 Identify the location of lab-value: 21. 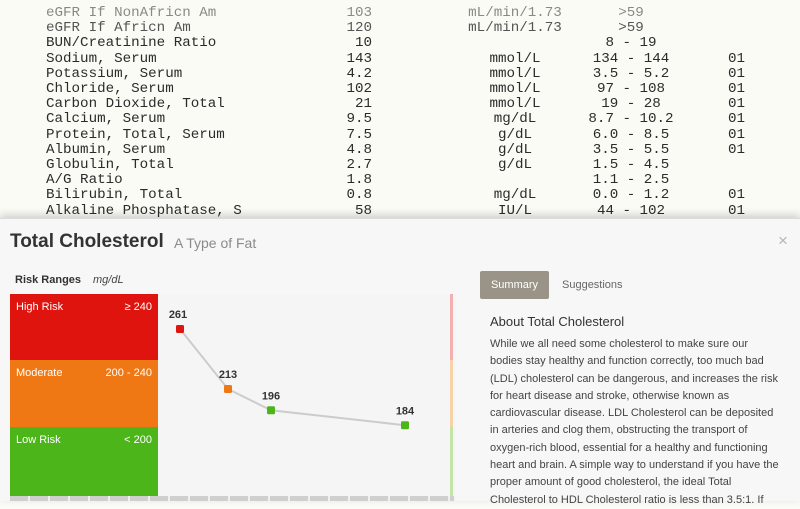
(363, 104).